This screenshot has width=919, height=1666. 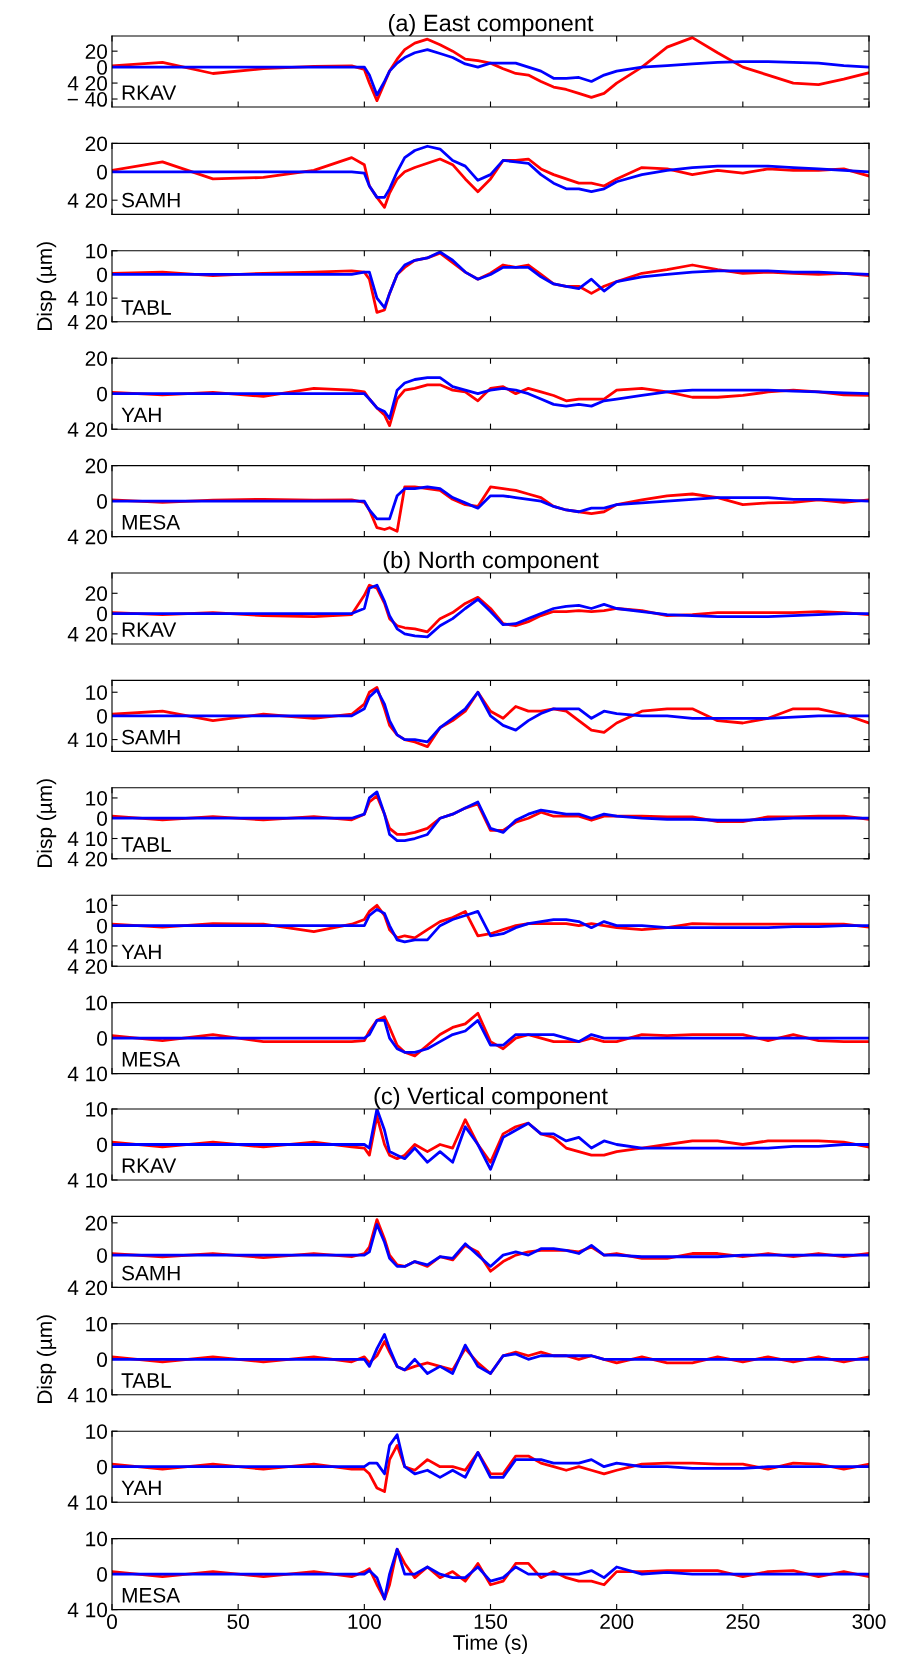 What do you see at coordinates (238, 1622) in the screenshot?
I see `x-tick-label: 50` at bounding box center [238, 1622].